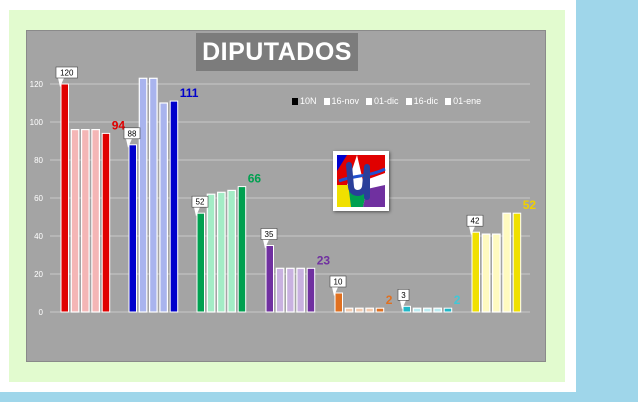  I want to click on y-tick-label: 60, so click(38, 198).